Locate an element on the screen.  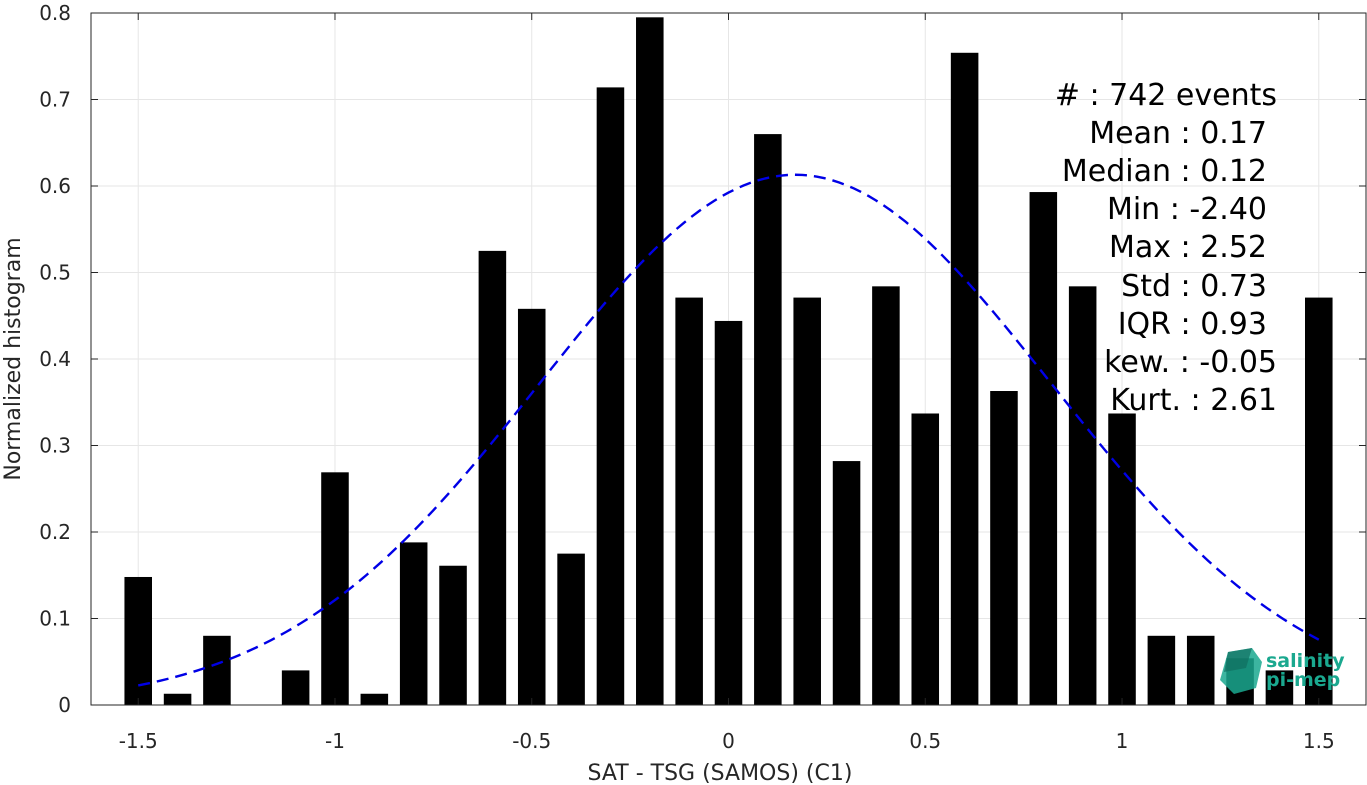
x-tick-label: 1.5 is located at coordinates (1319, 741).